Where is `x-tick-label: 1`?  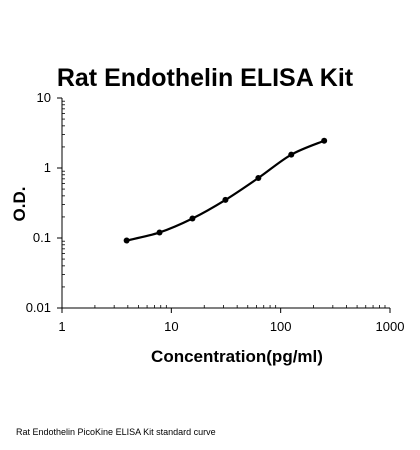 x-tick-label: 1 is located at coordinates (61, 326).